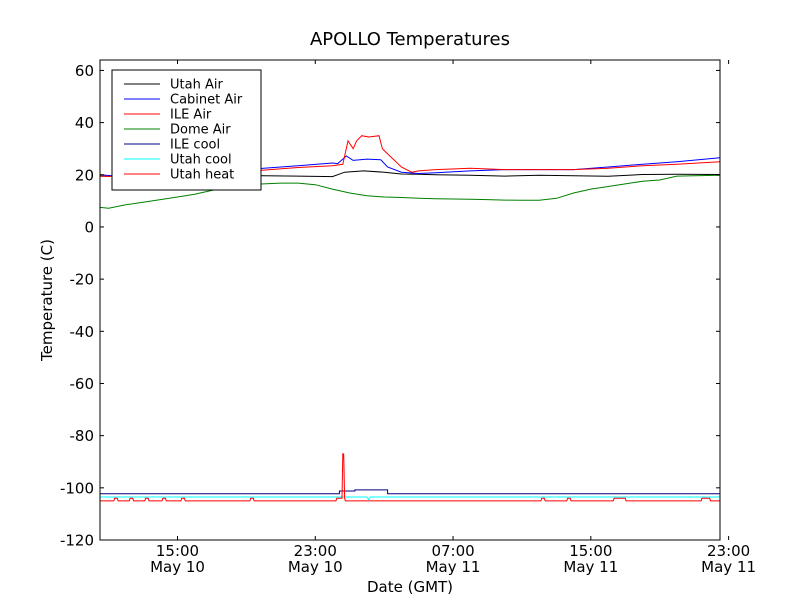 The height and width of the screenshot is (600, 800). Describe the element at coordinates (77, 488) in the screenshot. I see `y-tick-label: -100` at that location.